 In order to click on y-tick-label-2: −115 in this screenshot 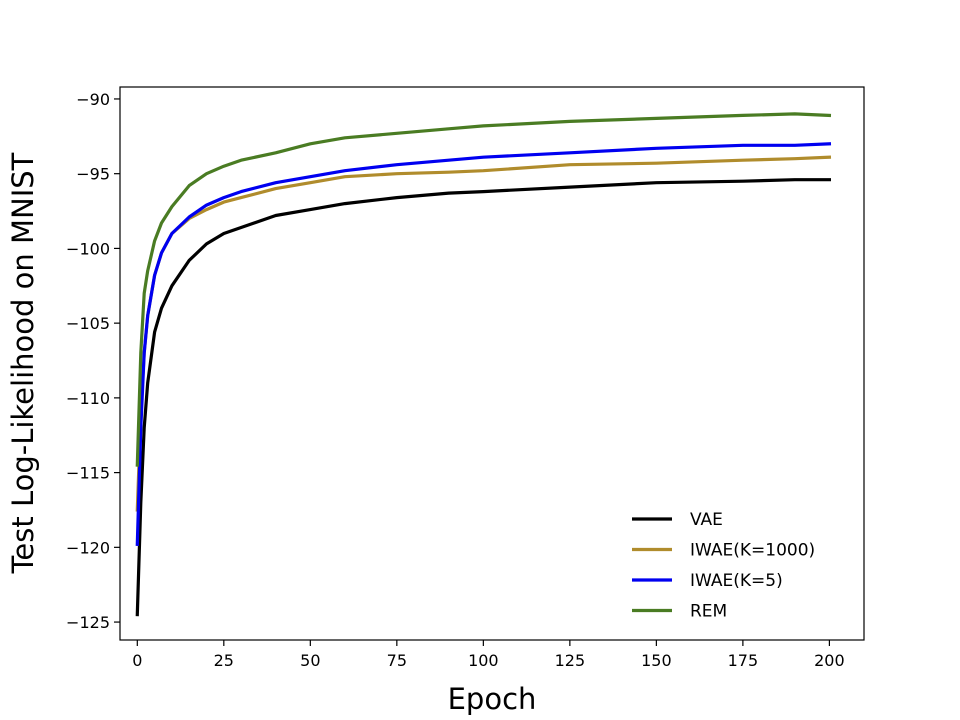, I will do `click(88, 473)`.